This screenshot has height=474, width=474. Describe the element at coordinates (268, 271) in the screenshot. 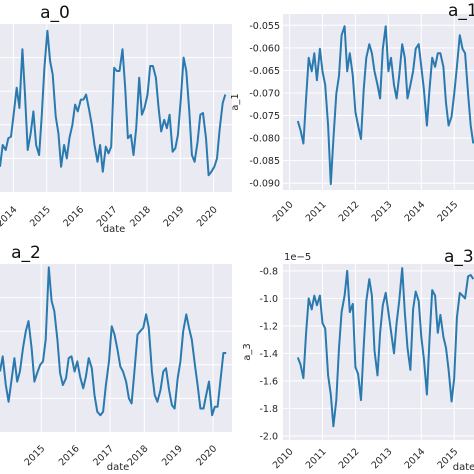

I see `y-tick-label-a3: -0.8` at that location.